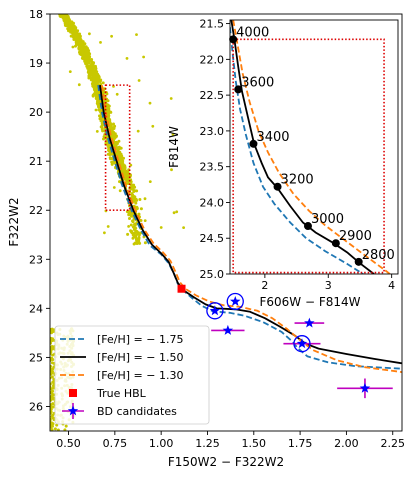  What do you see at coordinates (212, 59) in the screenshot?
I see `inset-y-tick-label: 22.0` at bounding box center [212, 59].